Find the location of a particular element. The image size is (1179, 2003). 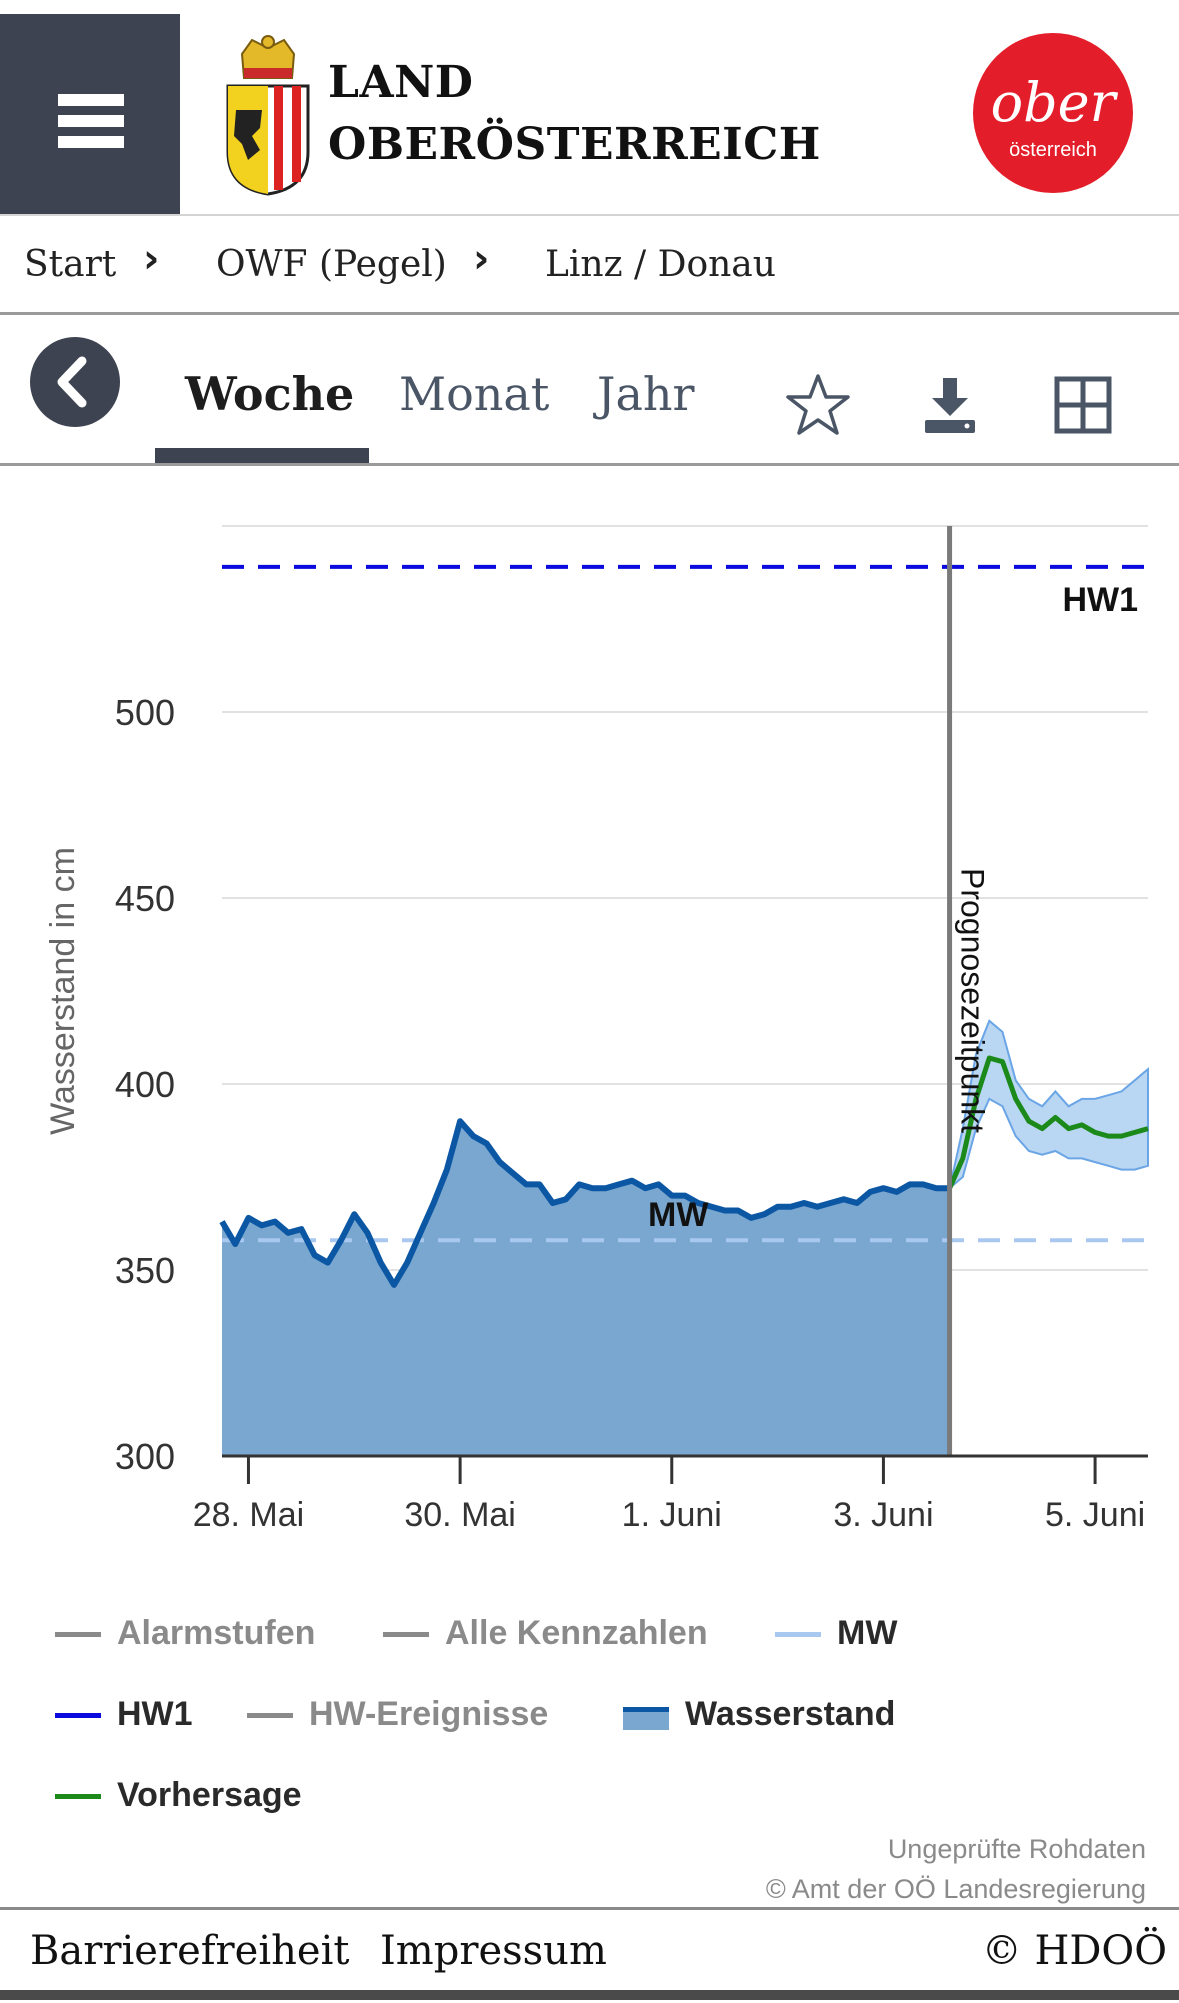

oberoesterreich-brand-logo: ober österreich is located at coordinates (1053, 113).